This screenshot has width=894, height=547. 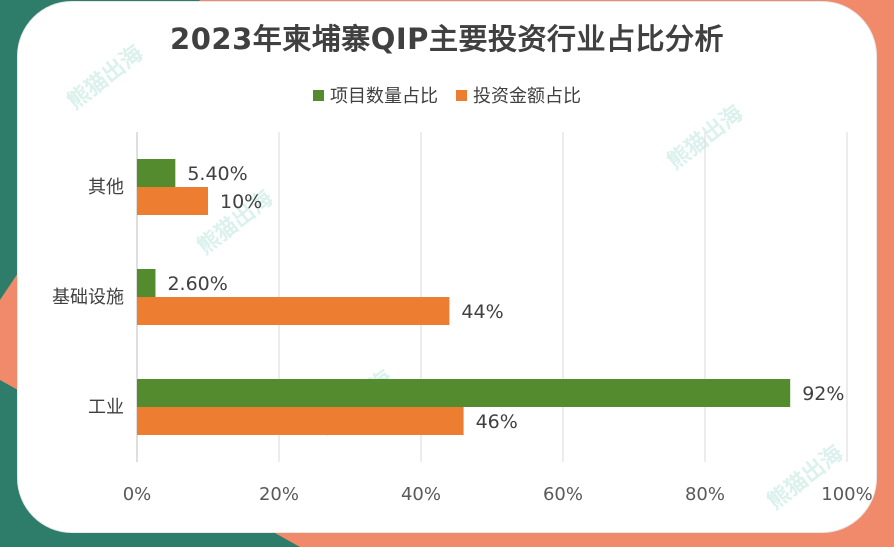 What do you see at coordinates (461, 95) in the screenshot?
I see `legend-swatch-amount` at bounding box center [461, 95].